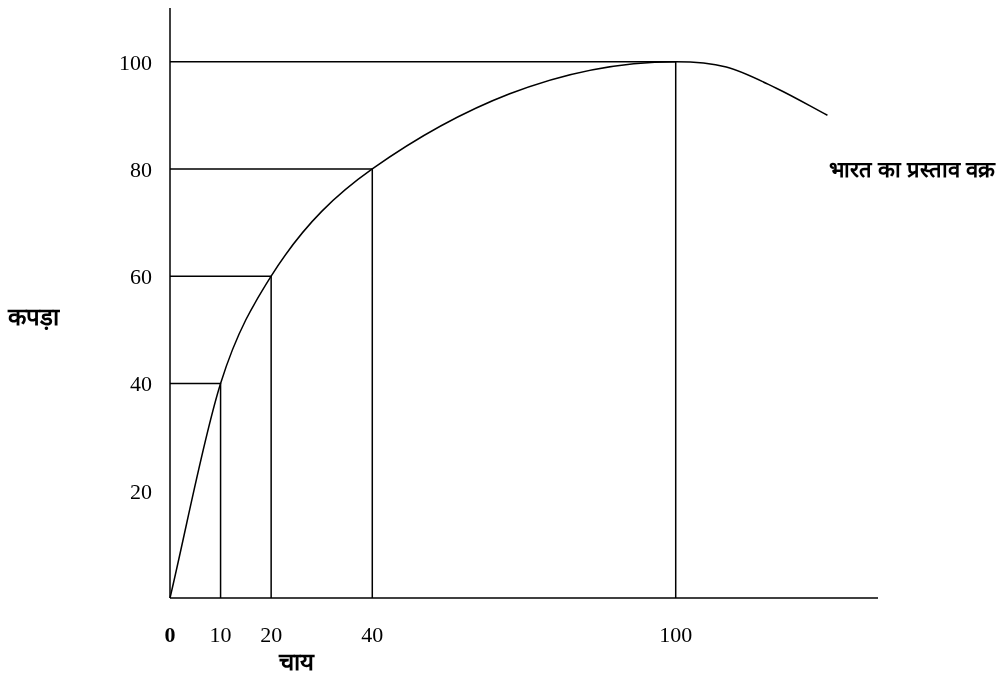 This screenshot has height=677, width=1003. I want to click on series-label: भारत का प्रस्ताव वक्र, so click(911, 170).